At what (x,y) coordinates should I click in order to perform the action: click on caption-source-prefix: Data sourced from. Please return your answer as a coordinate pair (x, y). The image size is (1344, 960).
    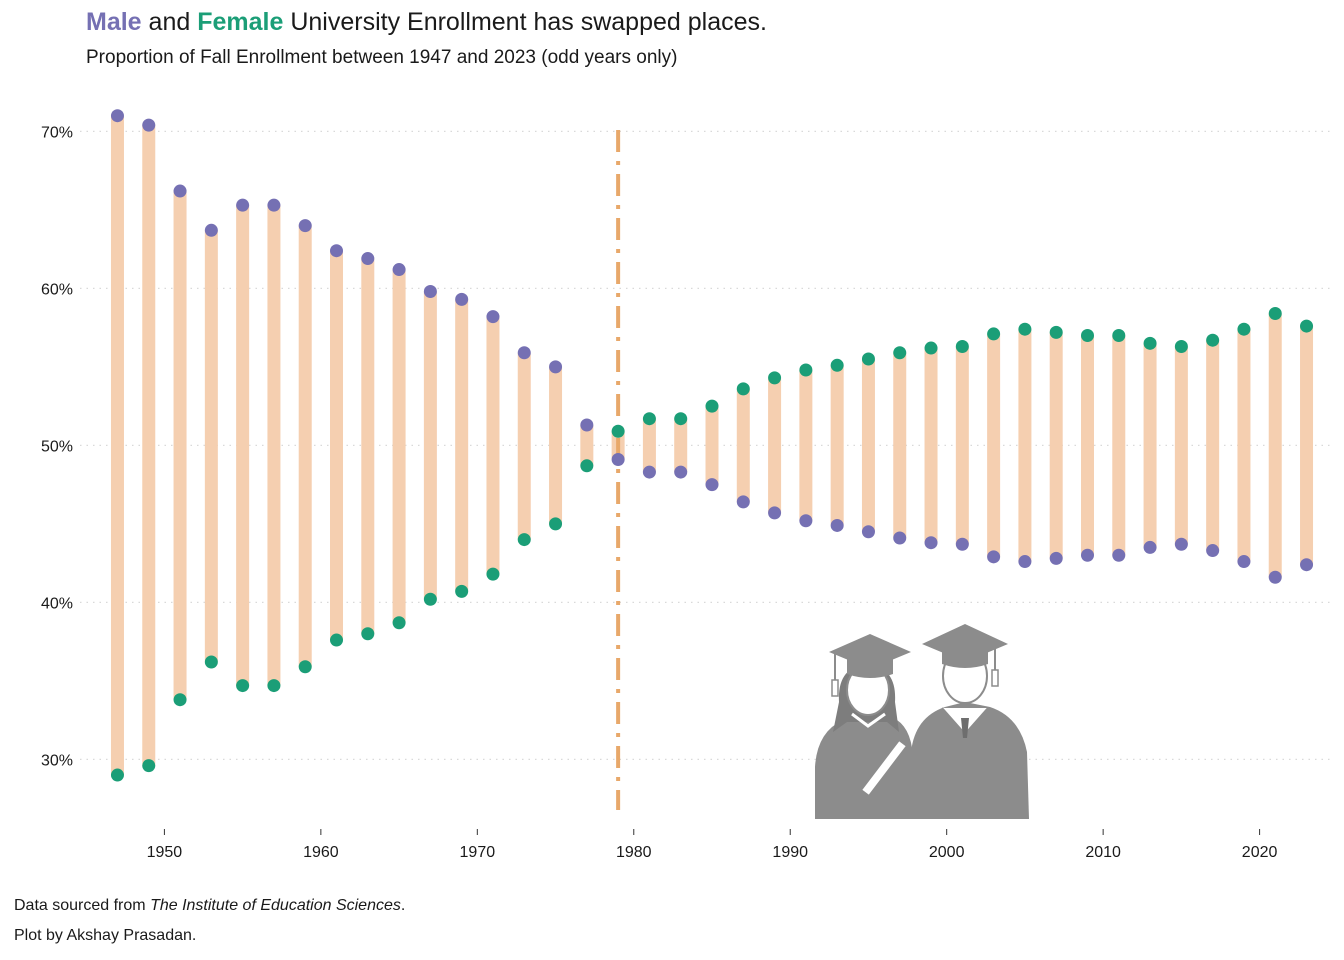
    Looking at the image, I should click on (80, 905).